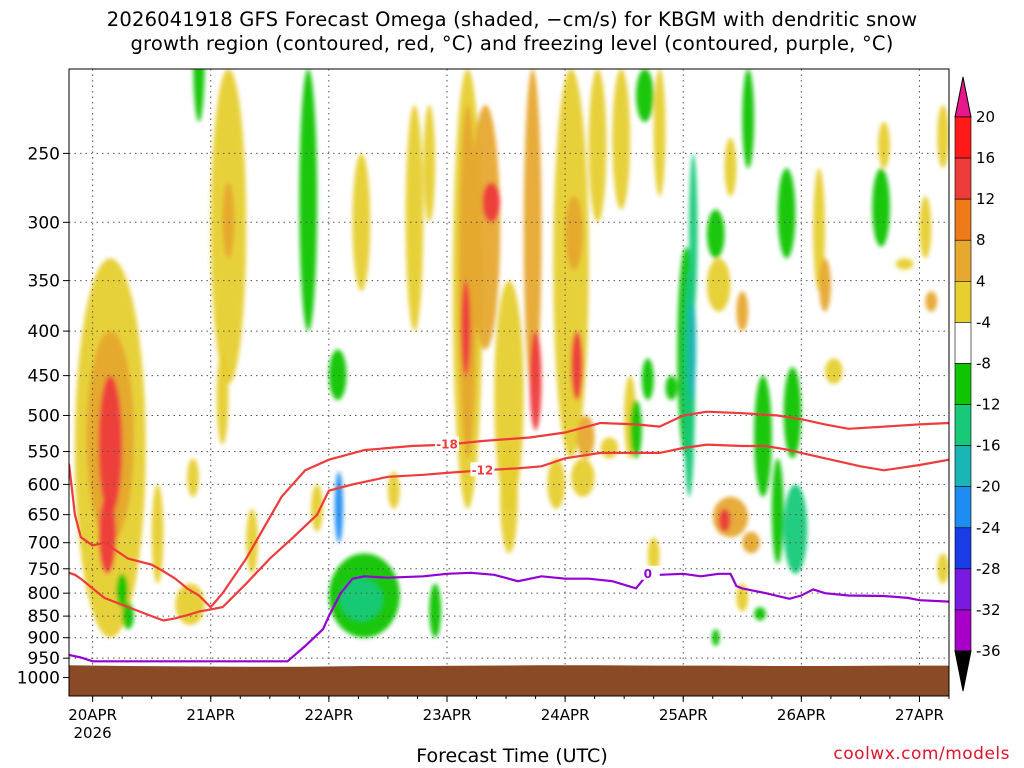 Image resolution: width=1024 pixels, height=768 pixels. What do you see at coordinates (988, 487) in the screenshot?
I see `colorbar-label: -20` at bounding box center [988, 487].